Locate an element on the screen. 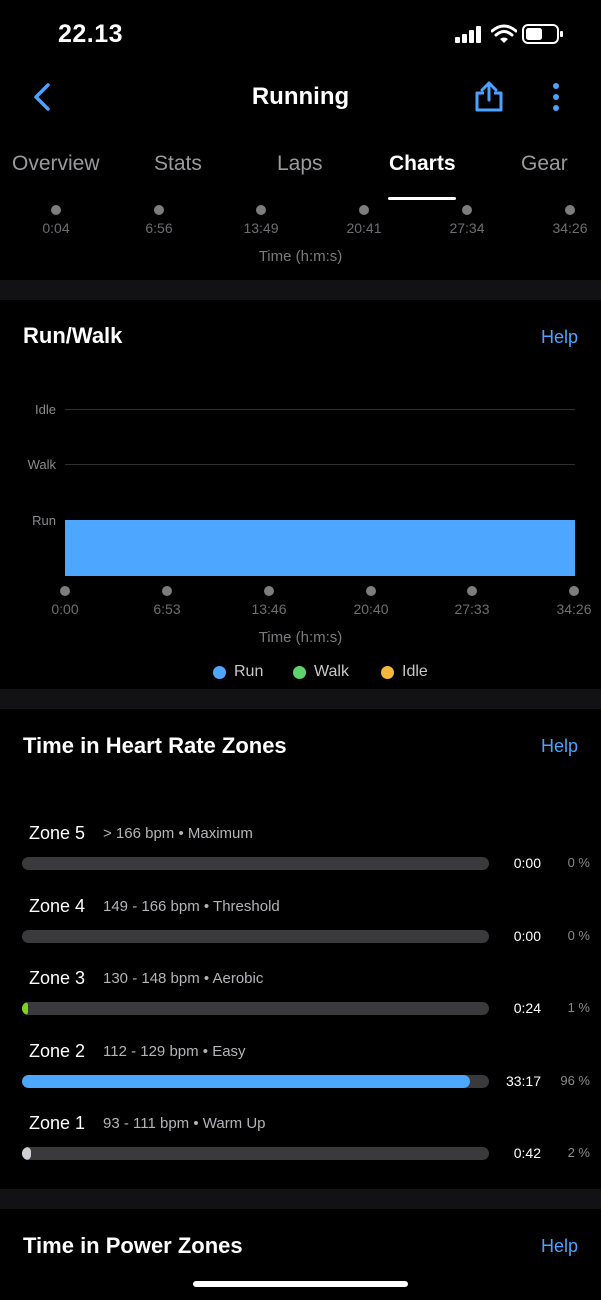  legend-idle: Idle is located at coordinates (404, 672).